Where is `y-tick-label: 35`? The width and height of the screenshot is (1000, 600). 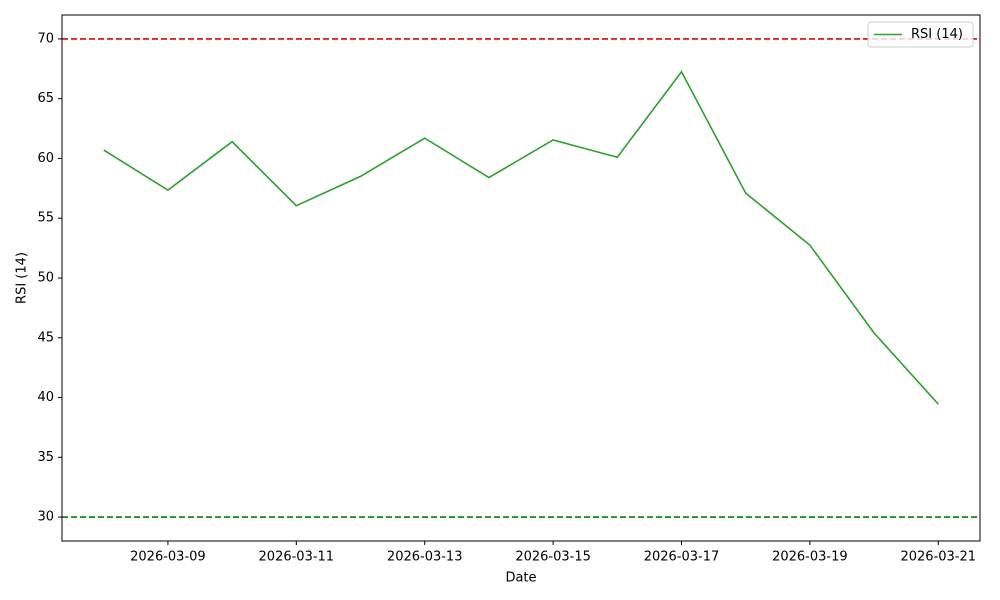
y-tick-label: 35 is located at coordinates (45, 457).